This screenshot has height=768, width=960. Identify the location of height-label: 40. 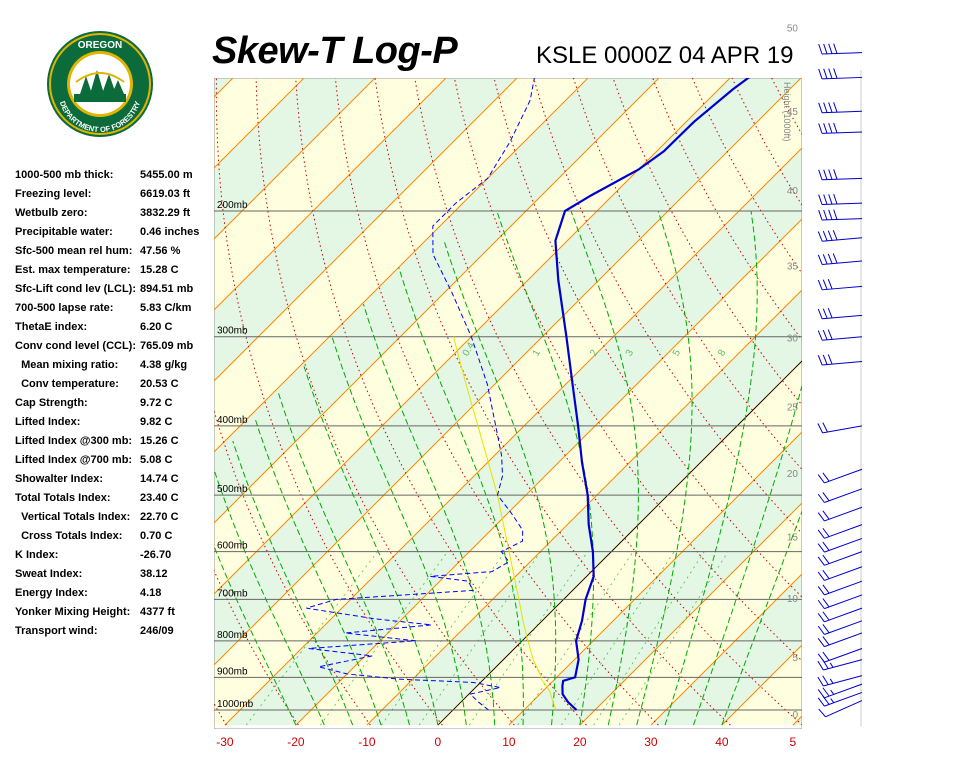
(793, 191).